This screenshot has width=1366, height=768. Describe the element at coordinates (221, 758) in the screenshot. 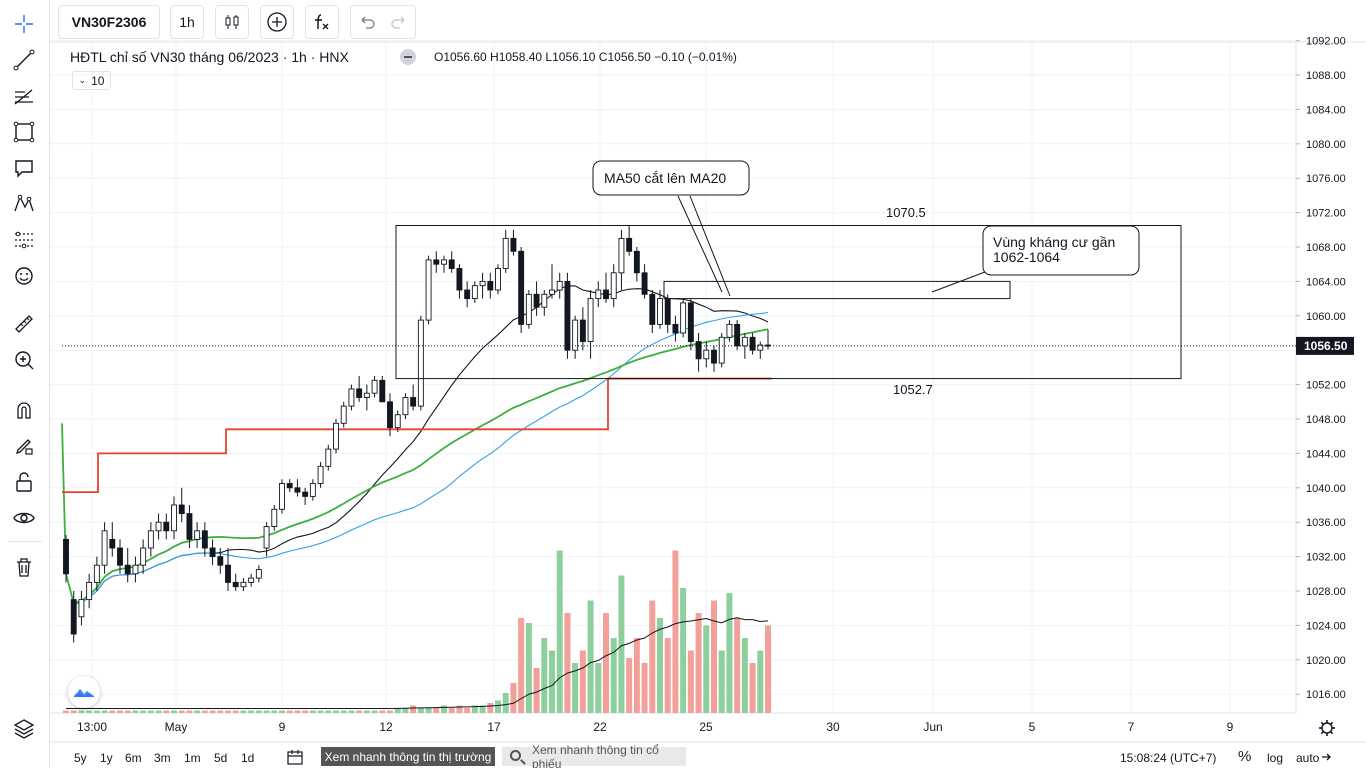

I see `range-5d: 5d` at that location.